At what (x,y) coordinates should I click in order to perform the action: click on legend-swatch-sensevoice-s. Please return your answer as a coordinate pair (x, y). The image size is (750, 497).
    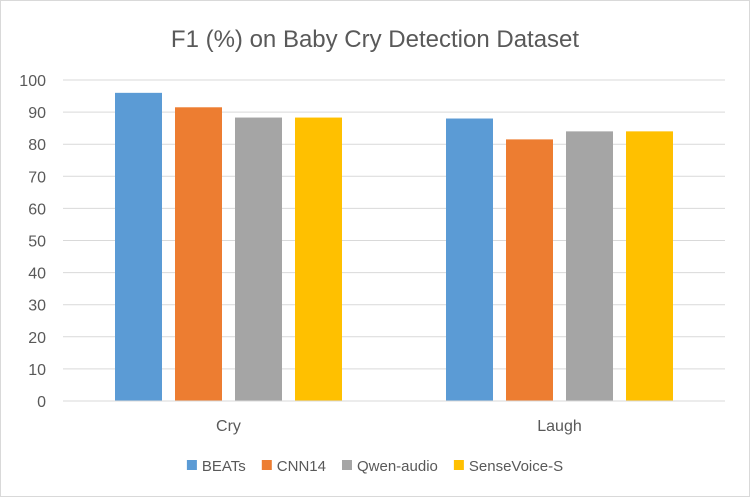
    Looking at the image, I should click on (458, 465).